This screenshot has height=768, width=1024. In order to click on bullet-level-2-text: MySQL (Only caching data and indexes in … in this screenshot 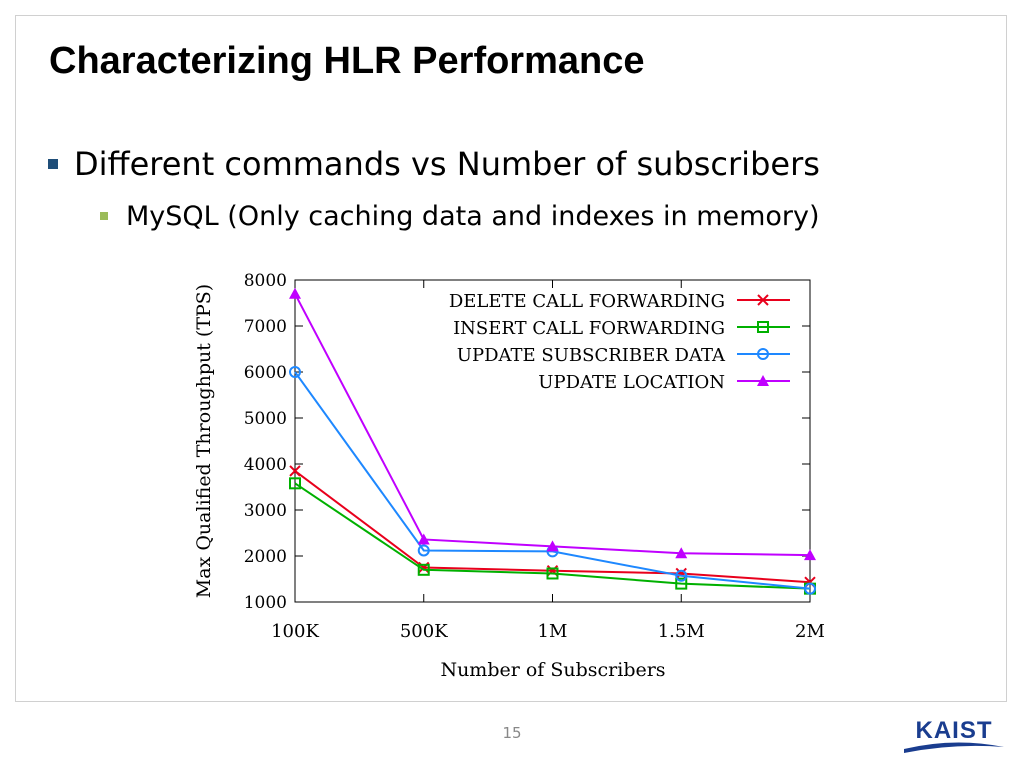, I will do `click(473, 216)`.